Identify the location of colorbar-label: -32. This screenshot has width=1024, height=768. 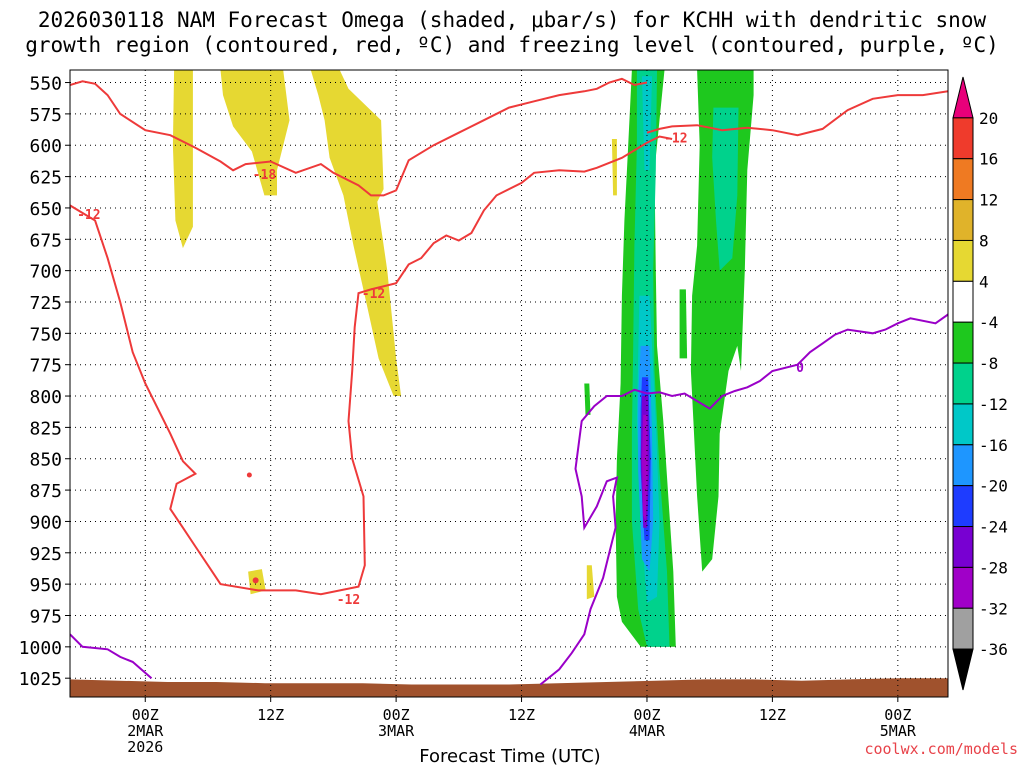
(993, 608).